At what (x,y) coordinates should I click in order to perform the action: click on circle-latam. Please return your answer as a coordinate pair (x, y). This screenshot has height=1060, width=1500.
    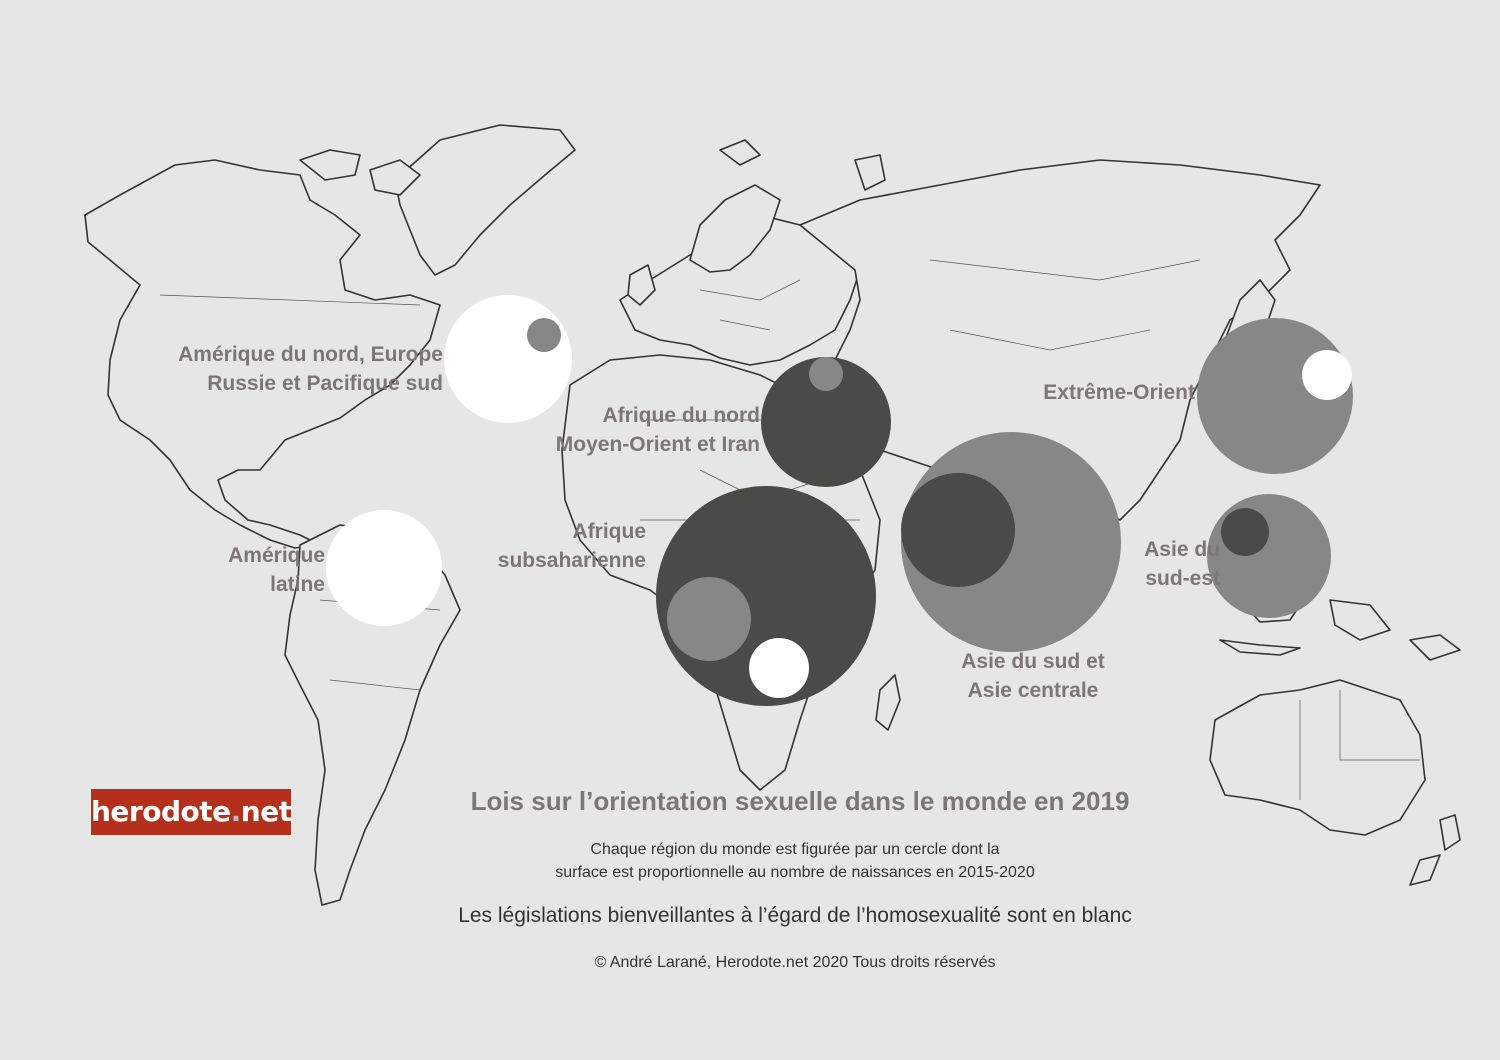
    Looking at the image, I should click on (384, 568).